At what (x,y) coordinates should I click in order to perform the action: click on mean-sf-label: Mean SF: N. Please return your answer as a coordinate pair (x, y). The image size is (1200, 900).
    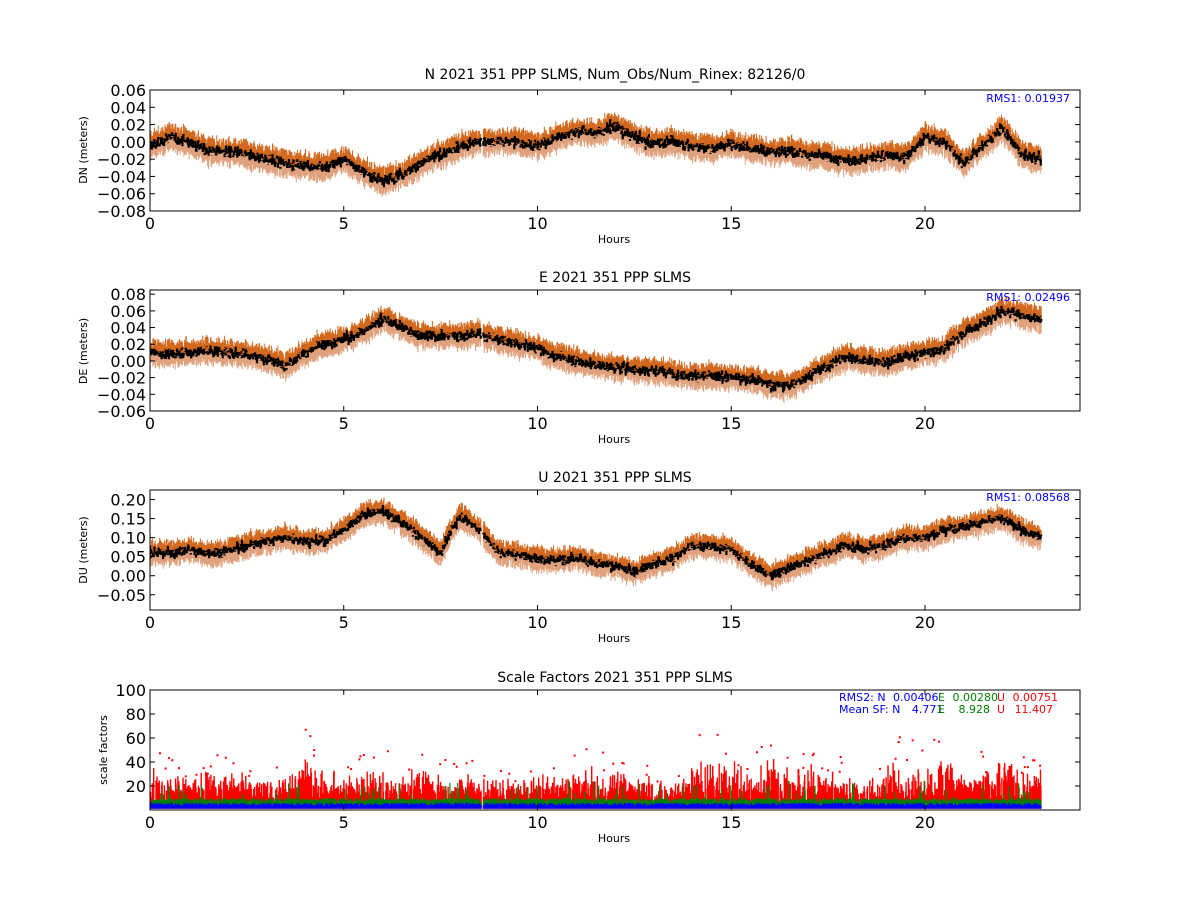
    Looking at the image, I should click on (869, 709).